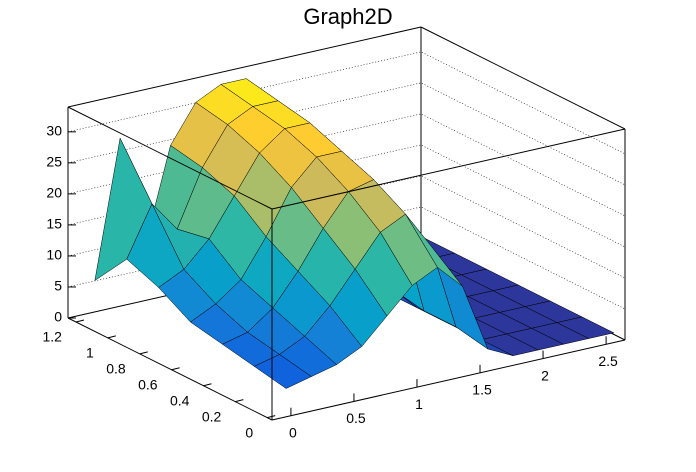 This screenshot has width=696, height=472. Describe the element at coordinates (356, 418) in the screenshot. I see `x-tick-label: 0.5` at that location.